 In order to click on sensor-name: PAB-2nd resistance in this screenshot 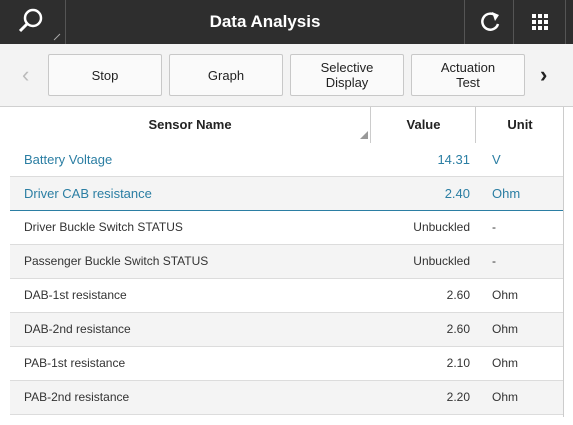, I will do `click(77, 397)`.